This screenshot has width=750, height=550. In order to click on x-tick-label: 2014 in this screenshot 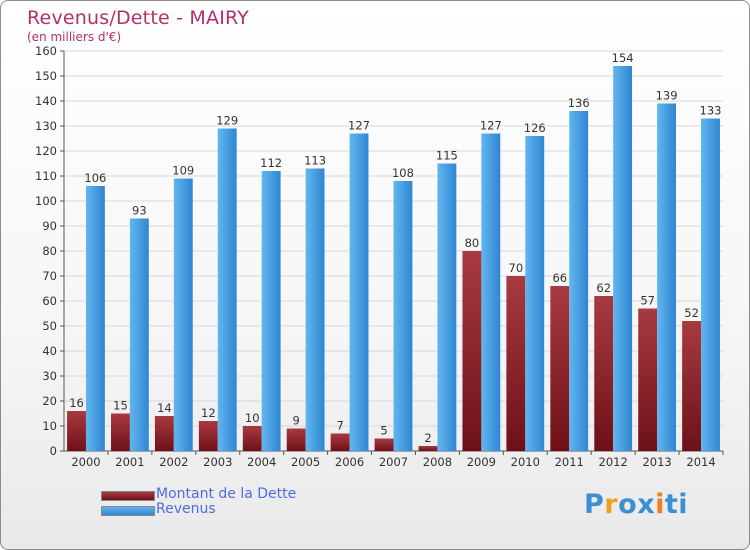, I will do `click(700, 462)`.